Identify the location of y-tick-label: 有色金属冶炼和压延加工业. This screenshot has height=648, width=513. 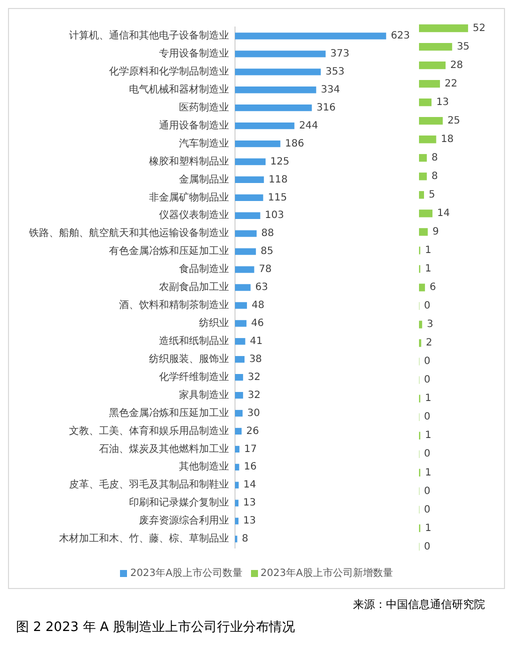
(169, 251).